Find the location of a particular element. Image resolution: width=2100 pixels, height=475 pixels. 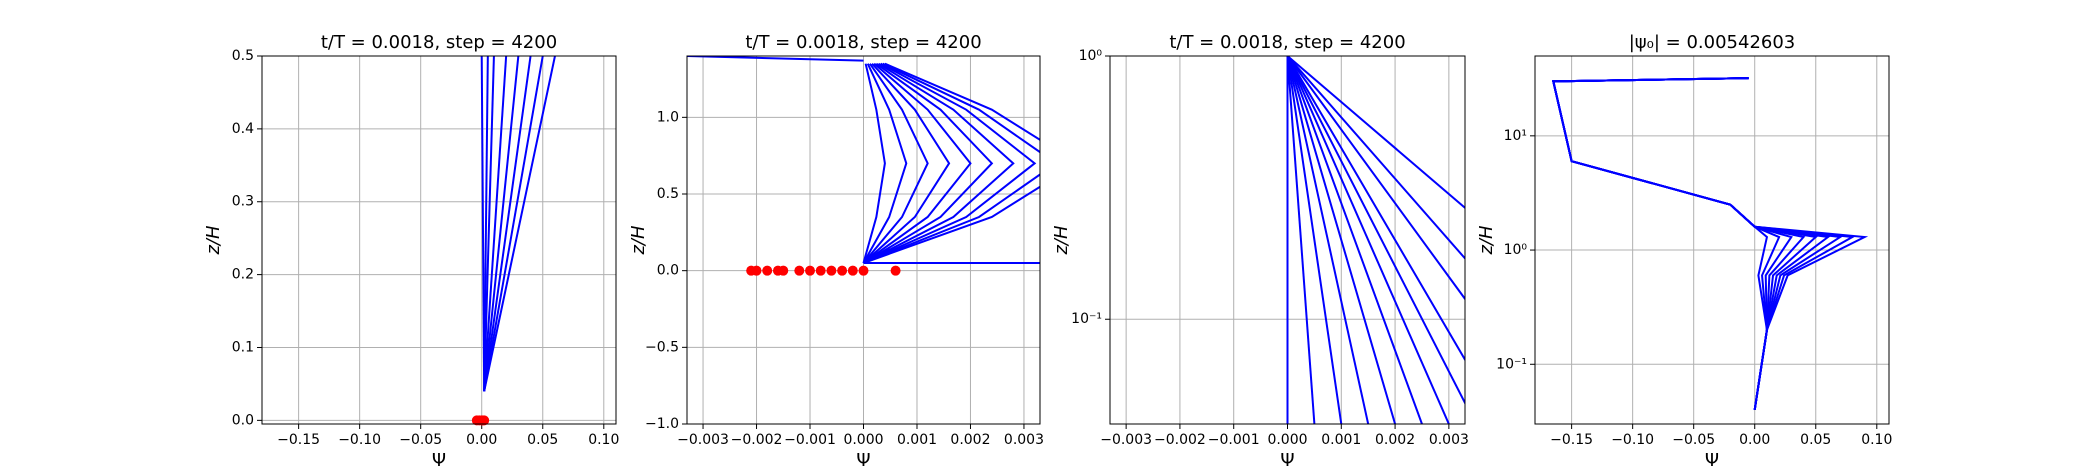

y-tick-label: 0.4 is located at coordinates (243, 129).